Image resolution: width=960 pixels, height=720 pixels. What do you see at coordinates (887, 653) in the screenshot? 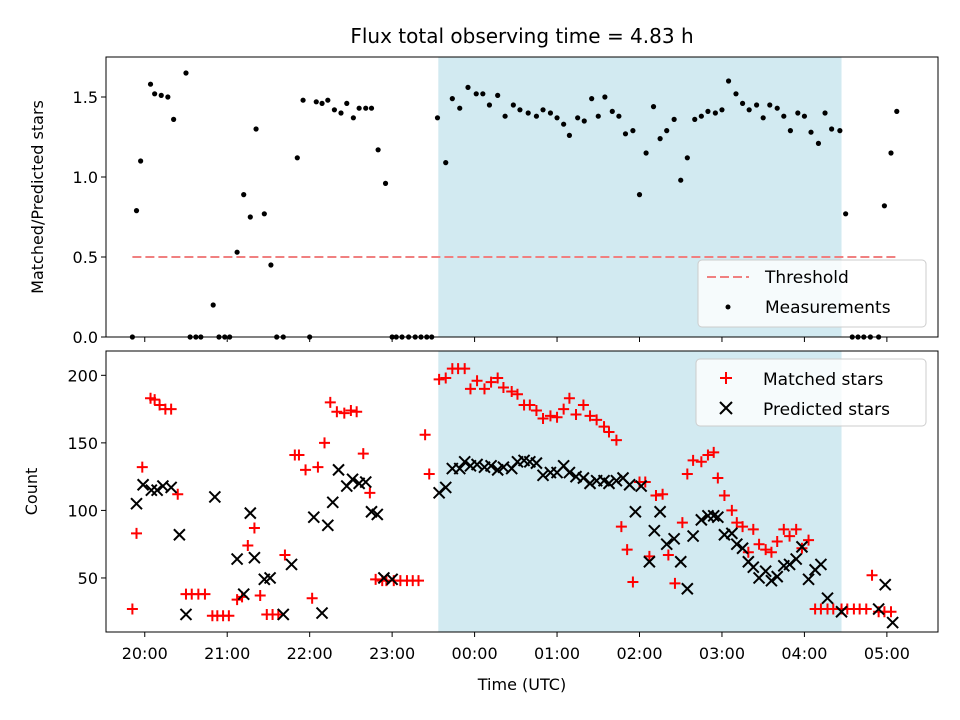
I see `x-tick-label: 05:00` at bounding box center [887, 653].